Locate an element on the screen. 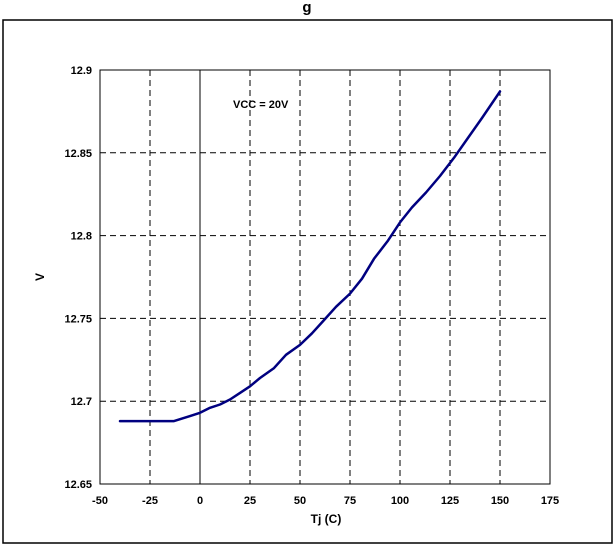  chart-title: g is located at coordinates (306, 8).